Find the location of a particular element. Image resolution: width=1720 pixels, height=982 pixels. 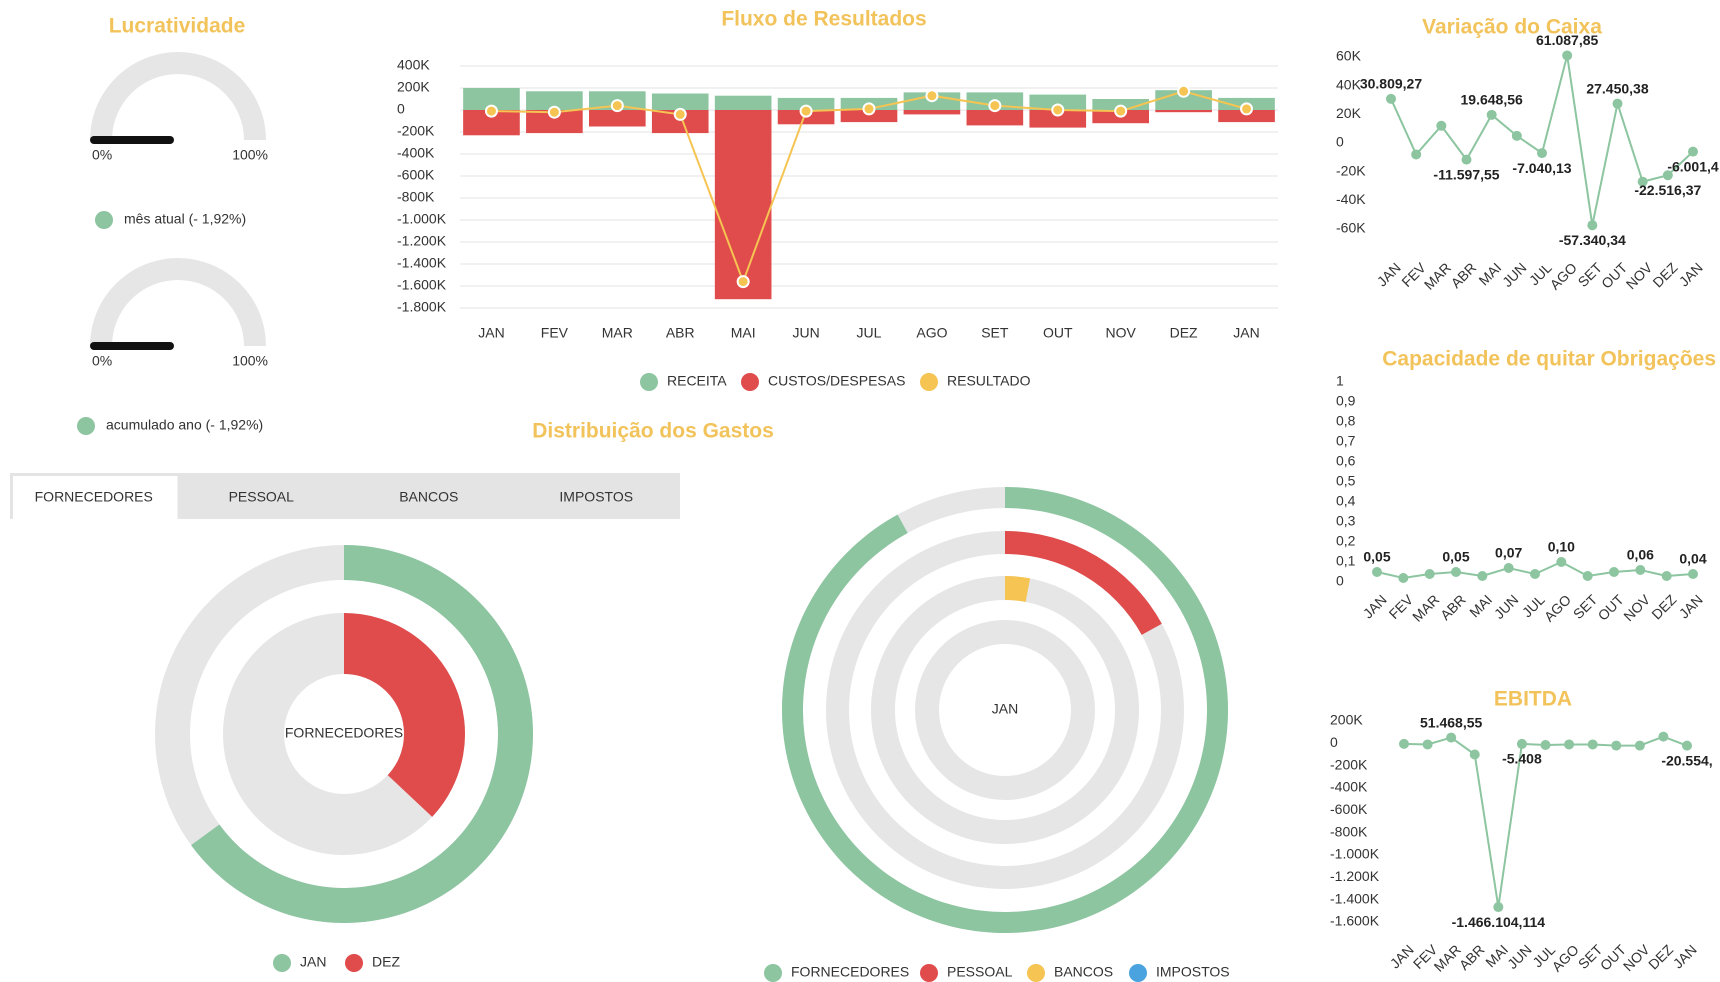

y-tick-label: 0 is located at coordinates (401, 109).